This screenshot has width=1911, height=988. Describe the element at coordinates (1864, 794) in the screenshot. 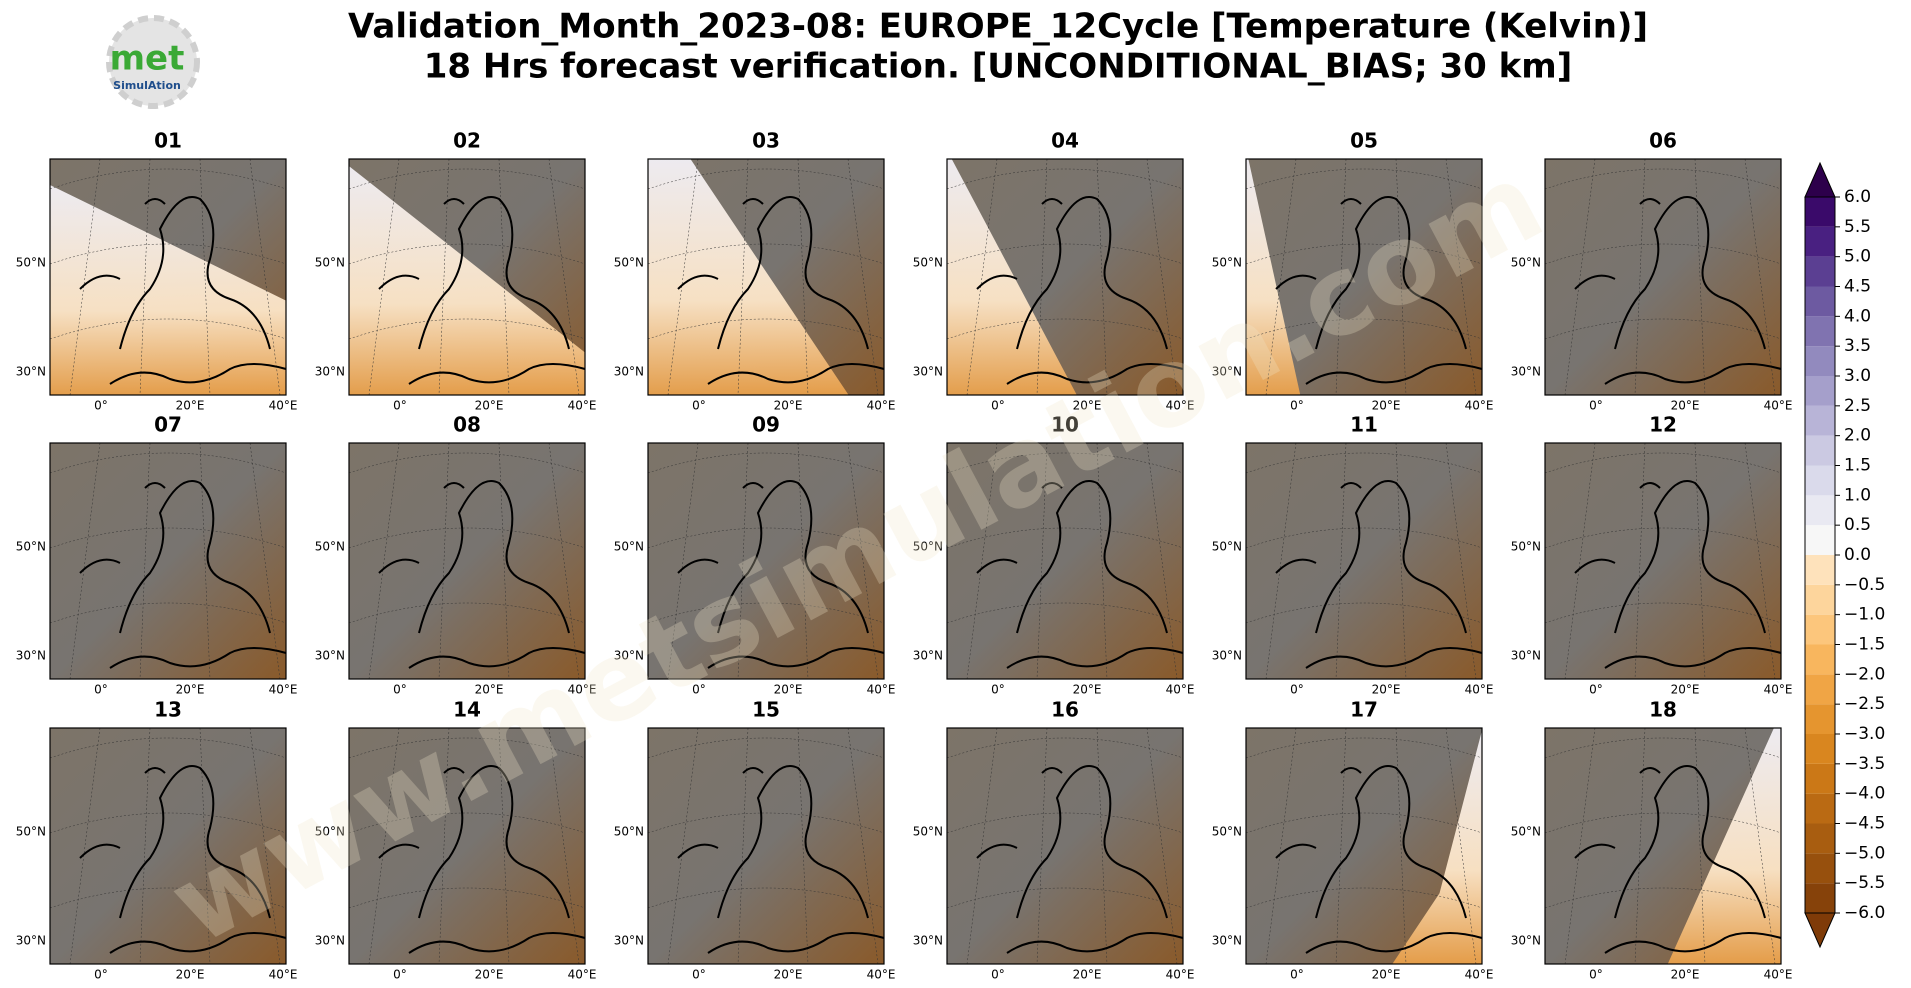

I see `colorbar-tick-label: −4.0` at that location.